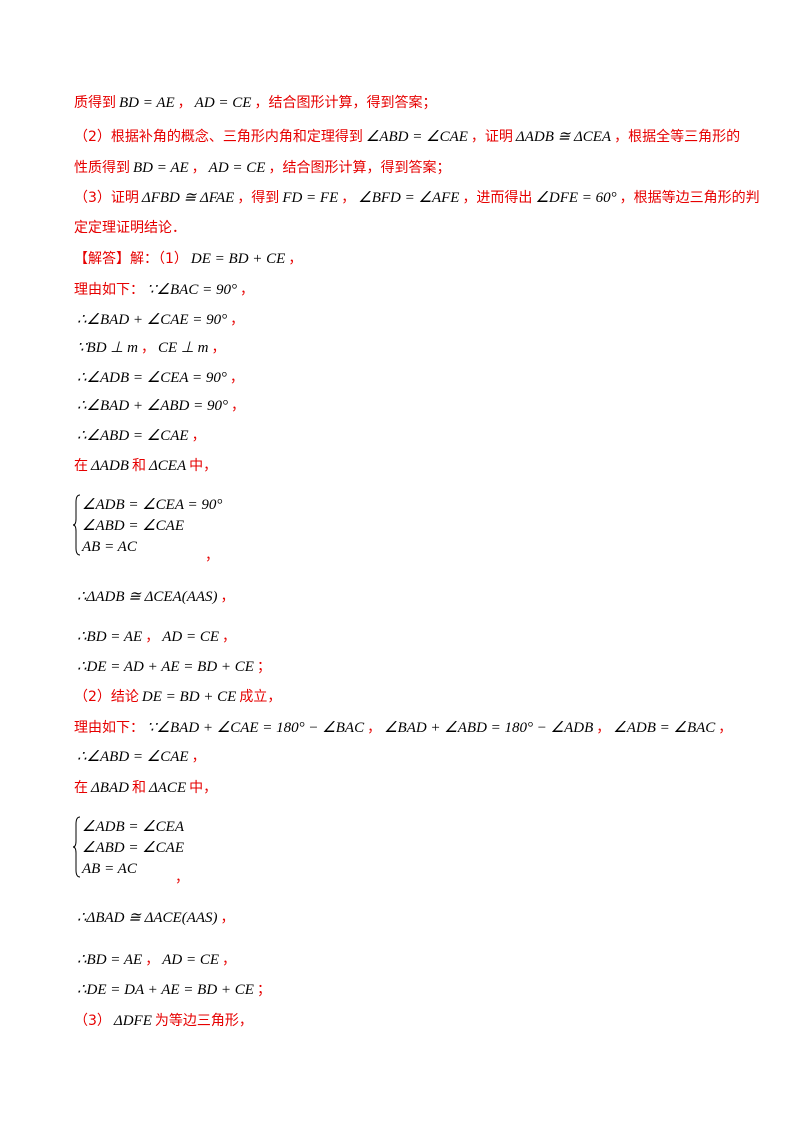 Image resolution: width=800 pixels, height=1132 pixels. I want to click on text-line: ∴DE = DA + AE = BD + CE；, so click(172, 990).